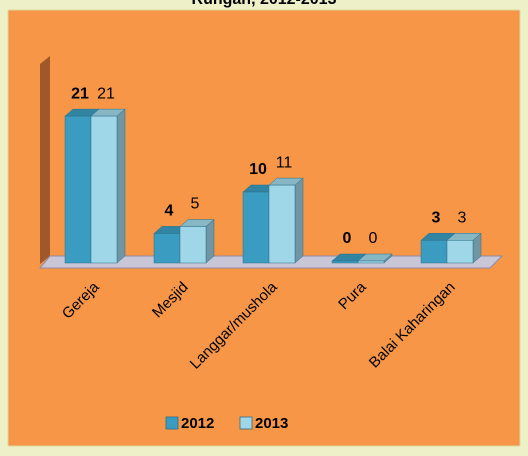 The image size is (528, 456). I want to click on legend-label: 2013, so click(271, 423).